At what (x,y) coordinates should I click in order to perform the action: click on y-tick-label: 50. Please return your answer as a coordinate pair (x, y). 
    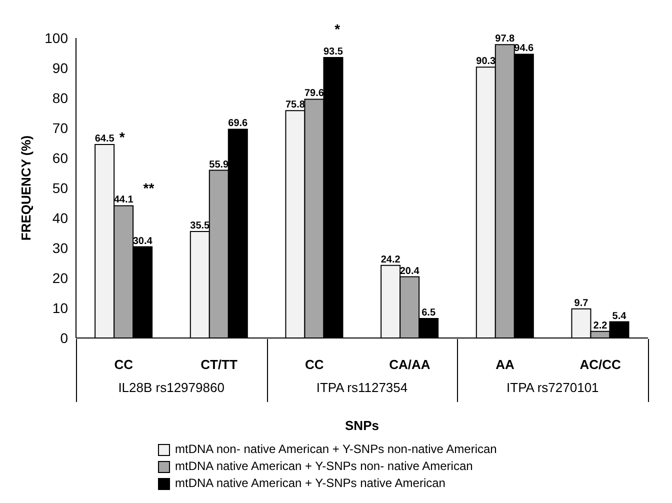
    Looking at the image, I should click on (60, 188).